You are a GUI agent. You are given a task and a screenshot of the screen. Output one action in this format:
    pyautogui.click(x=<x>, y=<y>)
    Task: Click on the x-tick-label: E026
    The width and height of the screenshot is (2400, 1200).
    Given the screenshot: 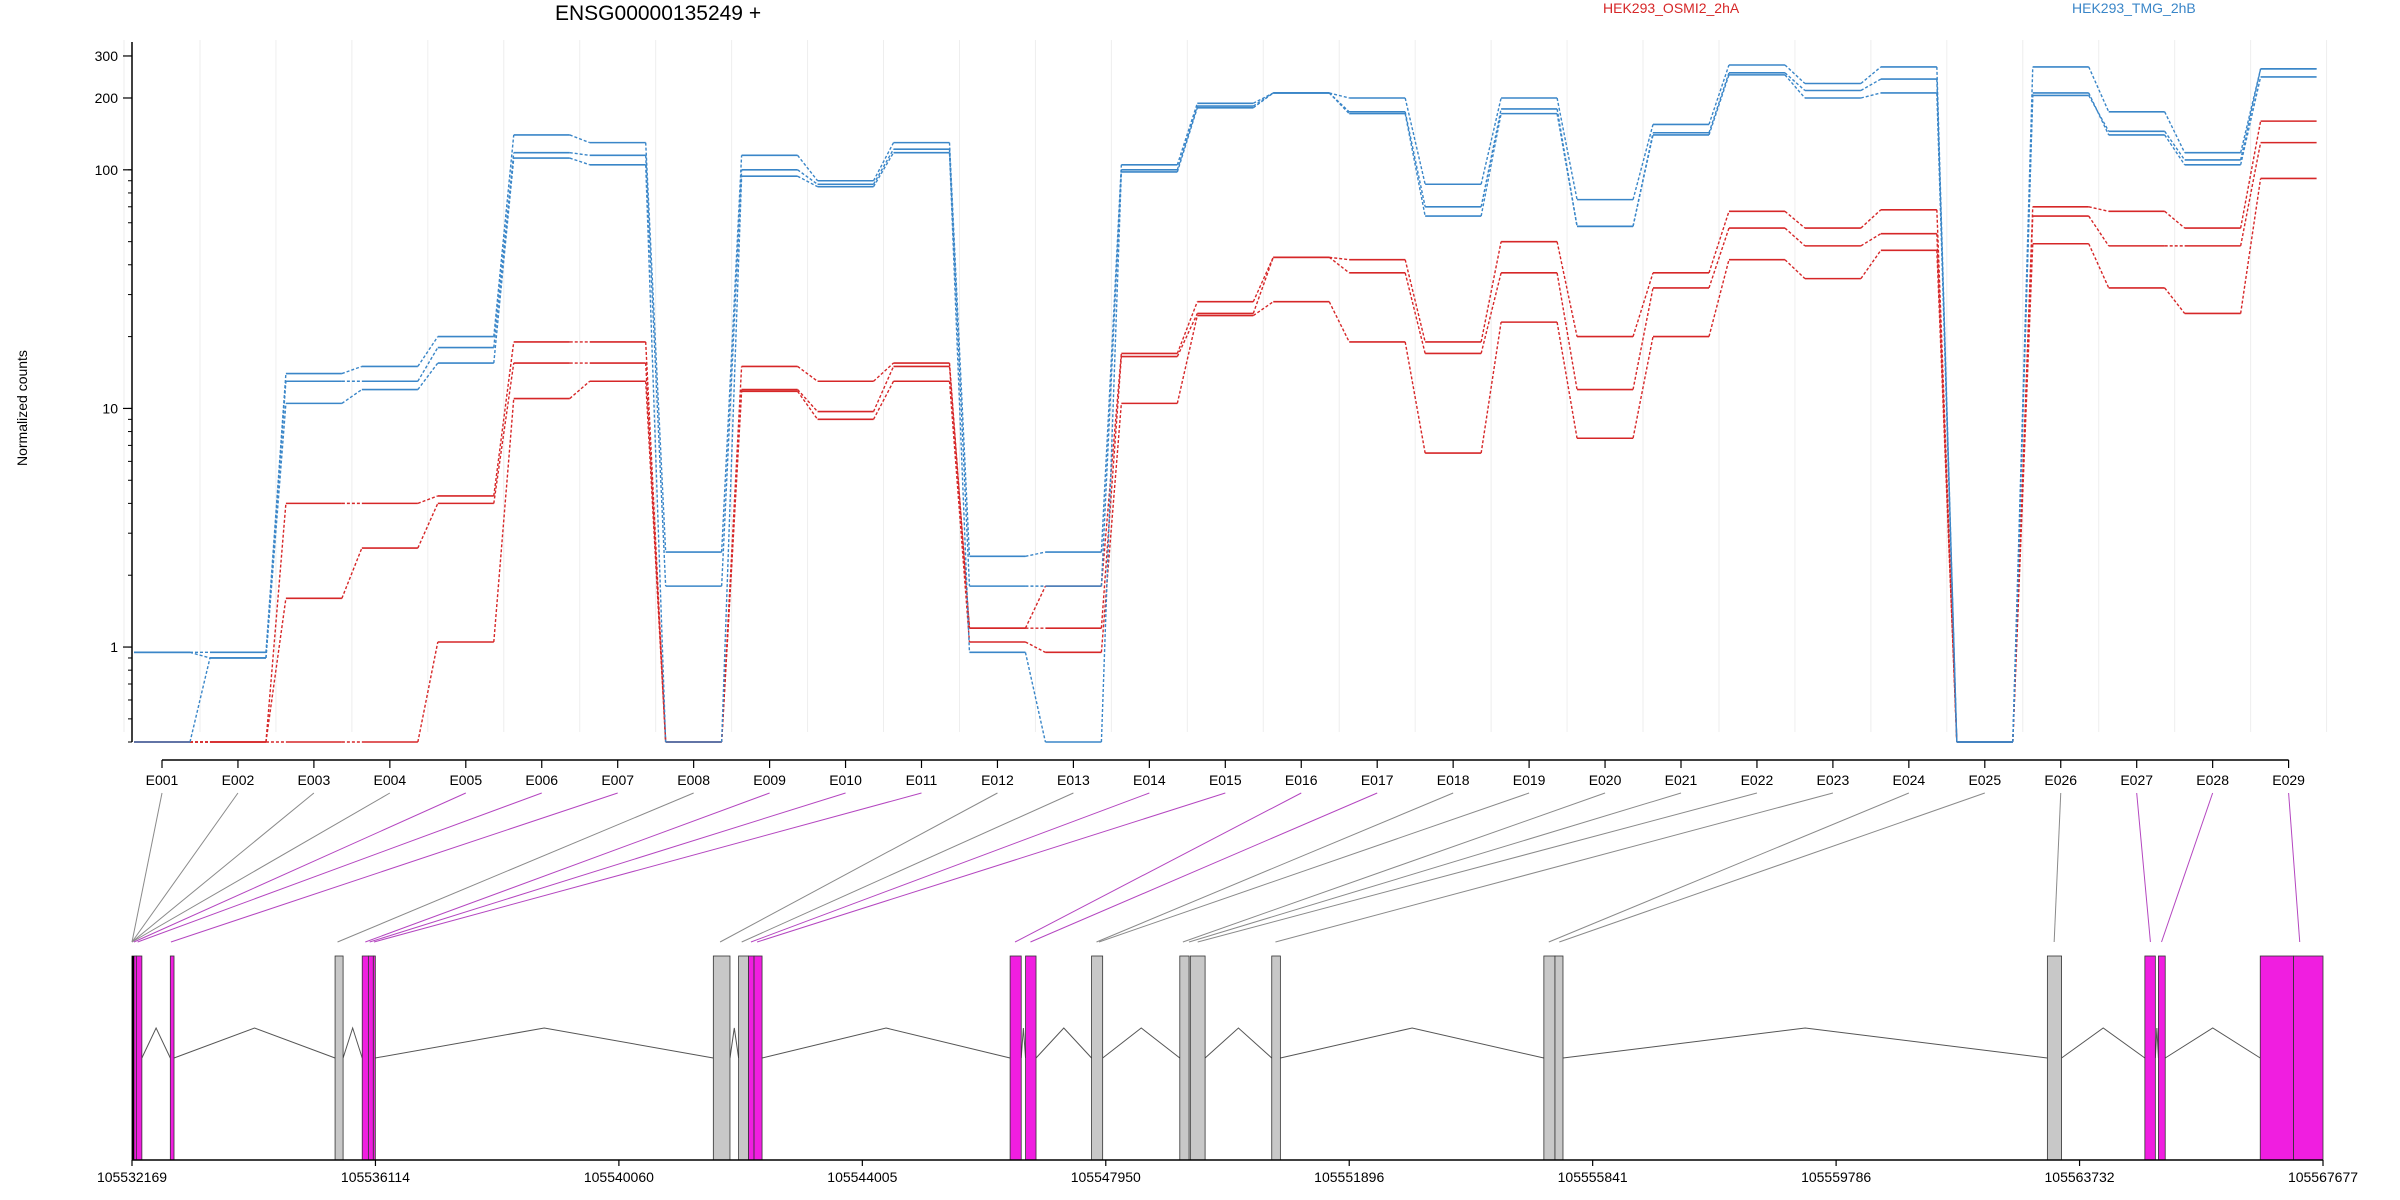 What is the action you would take?
    pyautogui.click(x=2060, y=780)
    